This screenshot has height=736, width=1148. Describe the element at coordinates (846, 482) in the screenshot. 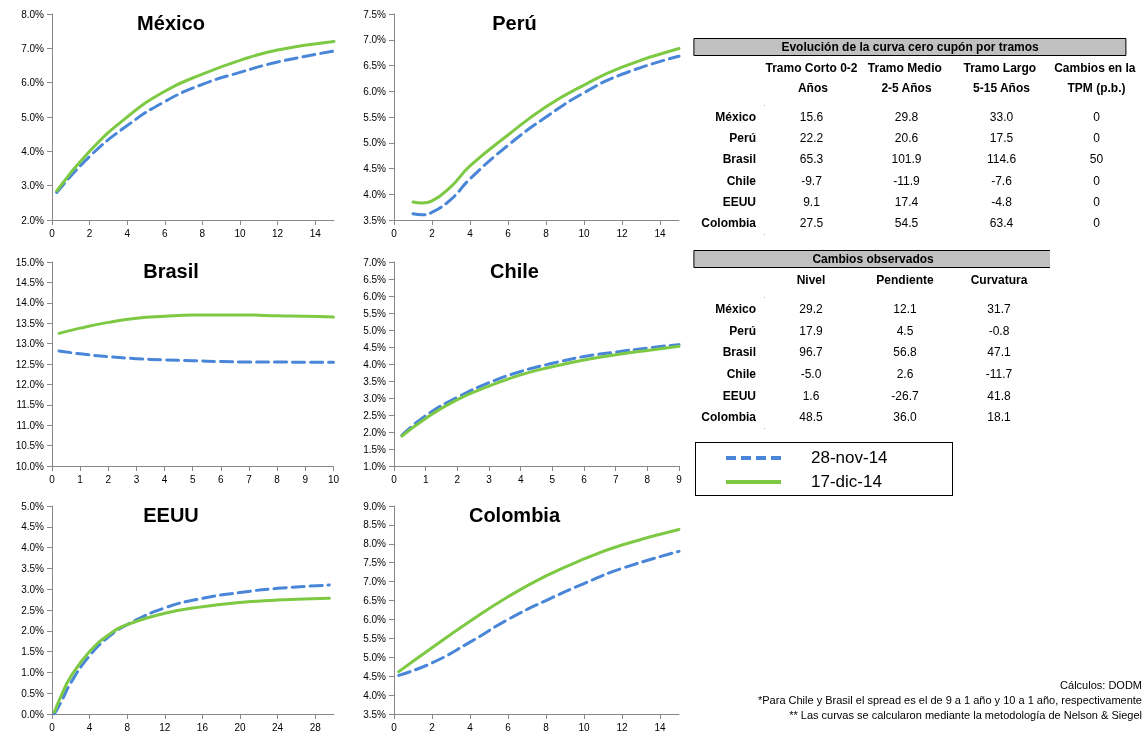

I see `legend-label: 17-dic-14` at that location.